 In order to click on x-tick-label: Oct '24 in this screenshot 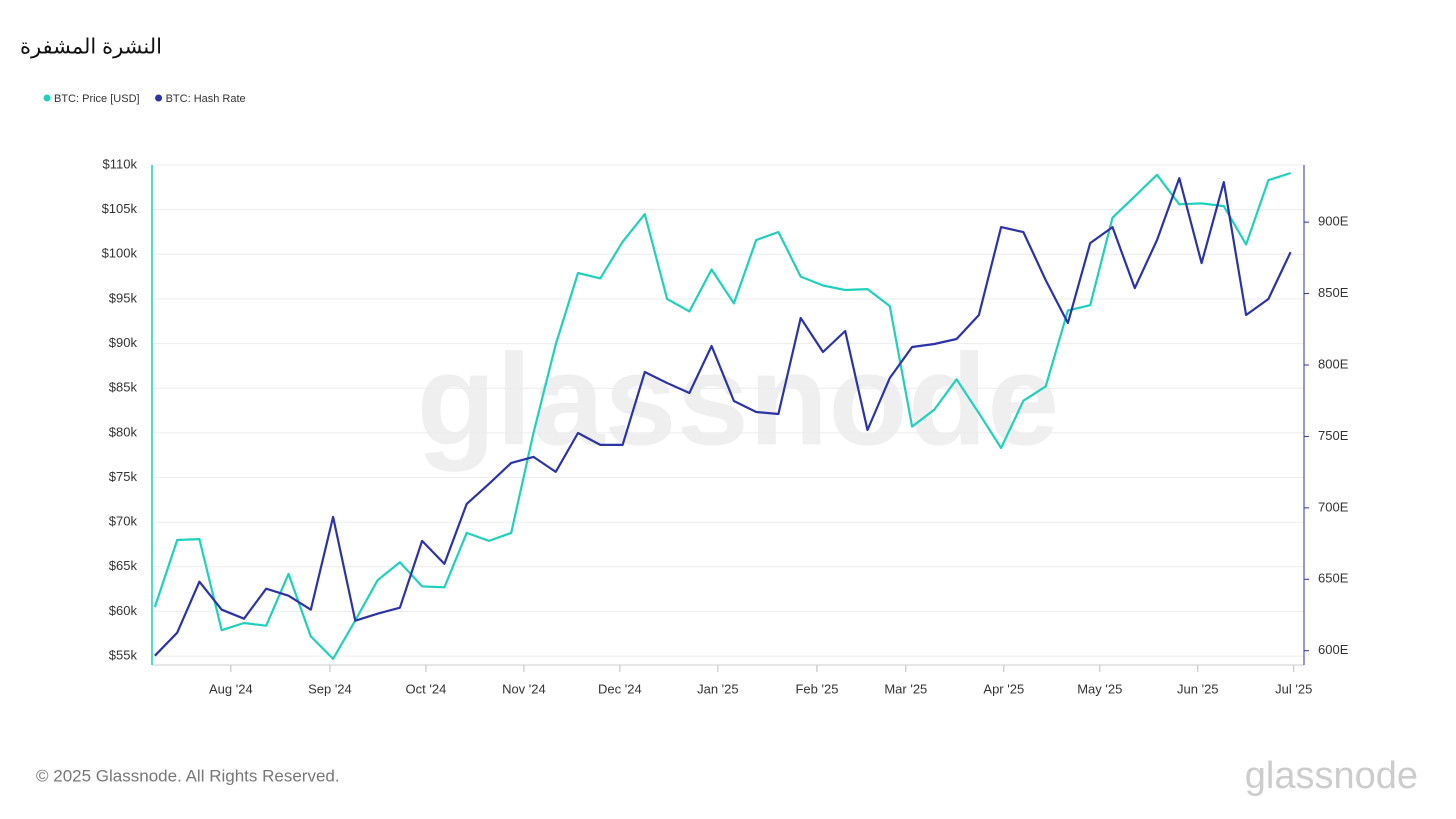, I will do `click(426, 688)`.